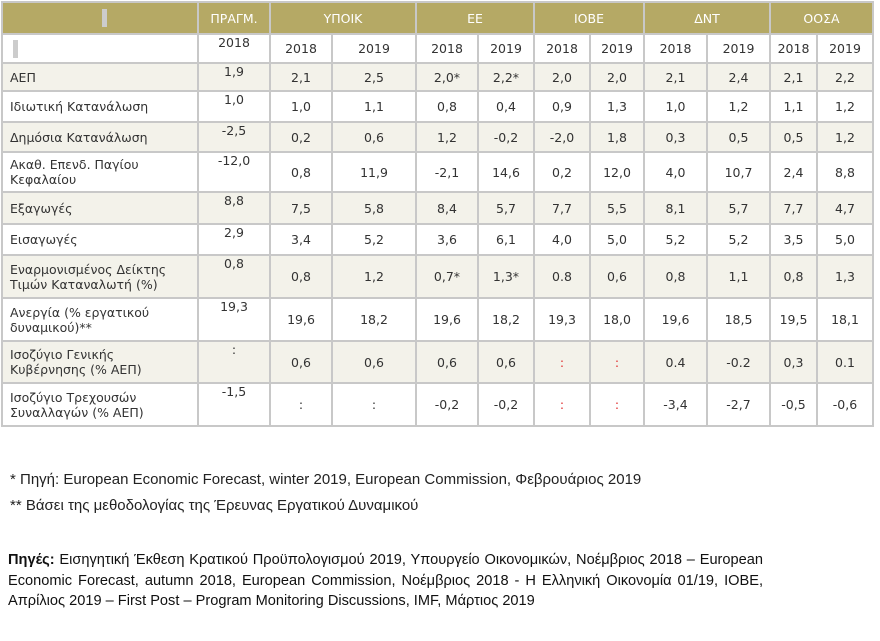  I want to click on table-cell: 2,0, so click(617, 77).